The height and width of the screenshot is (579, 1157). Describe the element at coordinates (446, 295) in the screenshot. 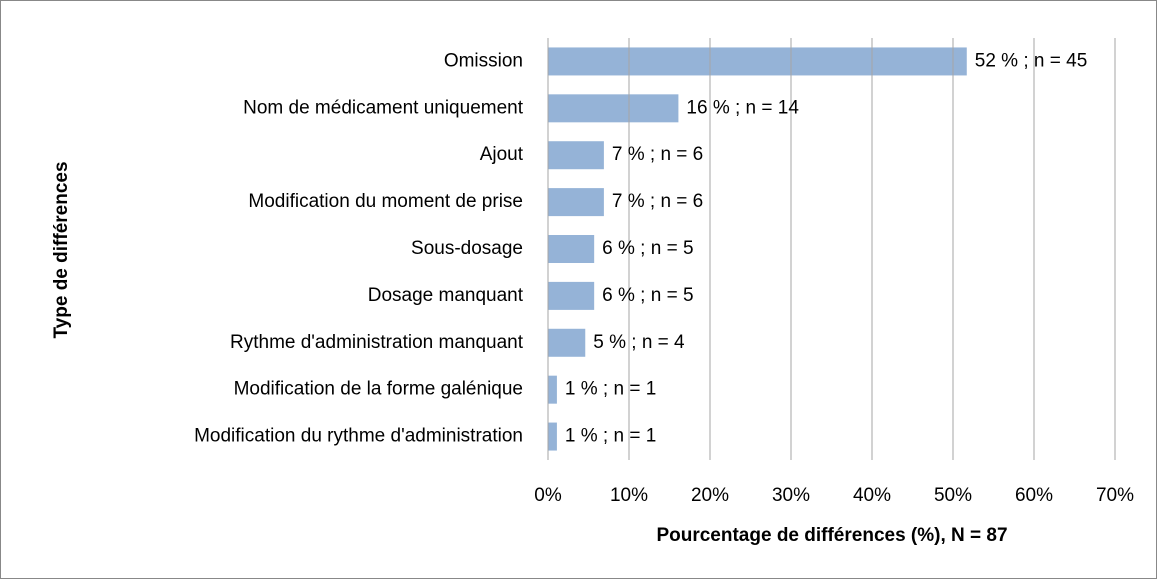

I see `y-tick-label: Dosage manquant` at that location.